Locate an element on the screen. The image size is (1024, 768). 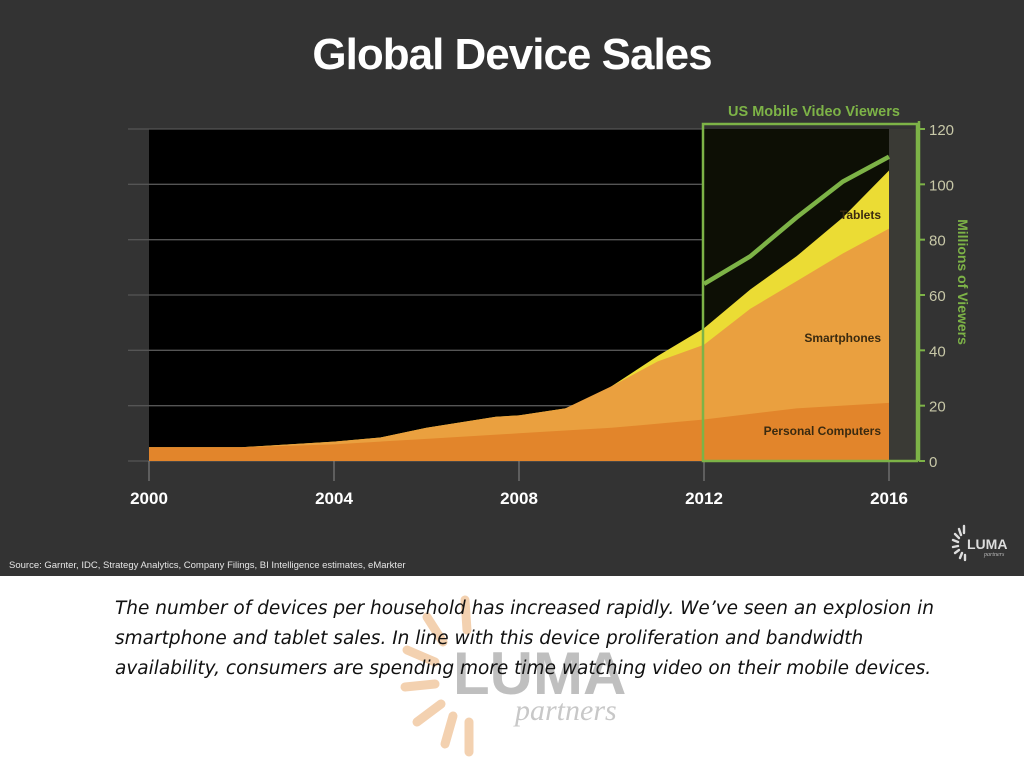
logo-subtext: partners is located at coordinates (994, 555).